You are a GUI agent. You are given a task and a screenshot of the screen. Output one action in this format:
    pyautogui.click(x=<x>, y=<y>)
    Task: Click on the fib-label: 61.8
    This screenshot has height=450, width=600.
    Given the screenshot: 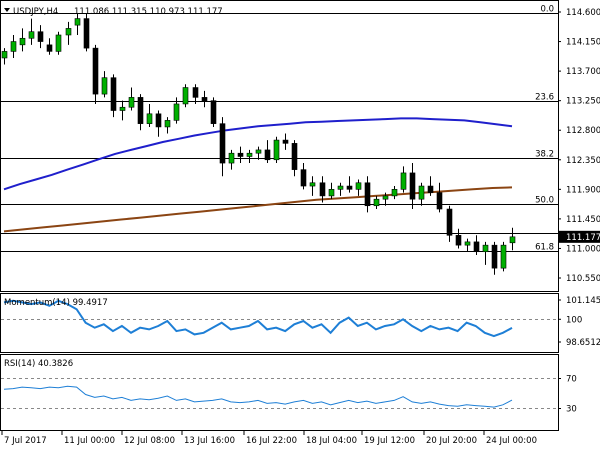 What is the action you would take?
    pyautogui.click(x=544, y=248)
    